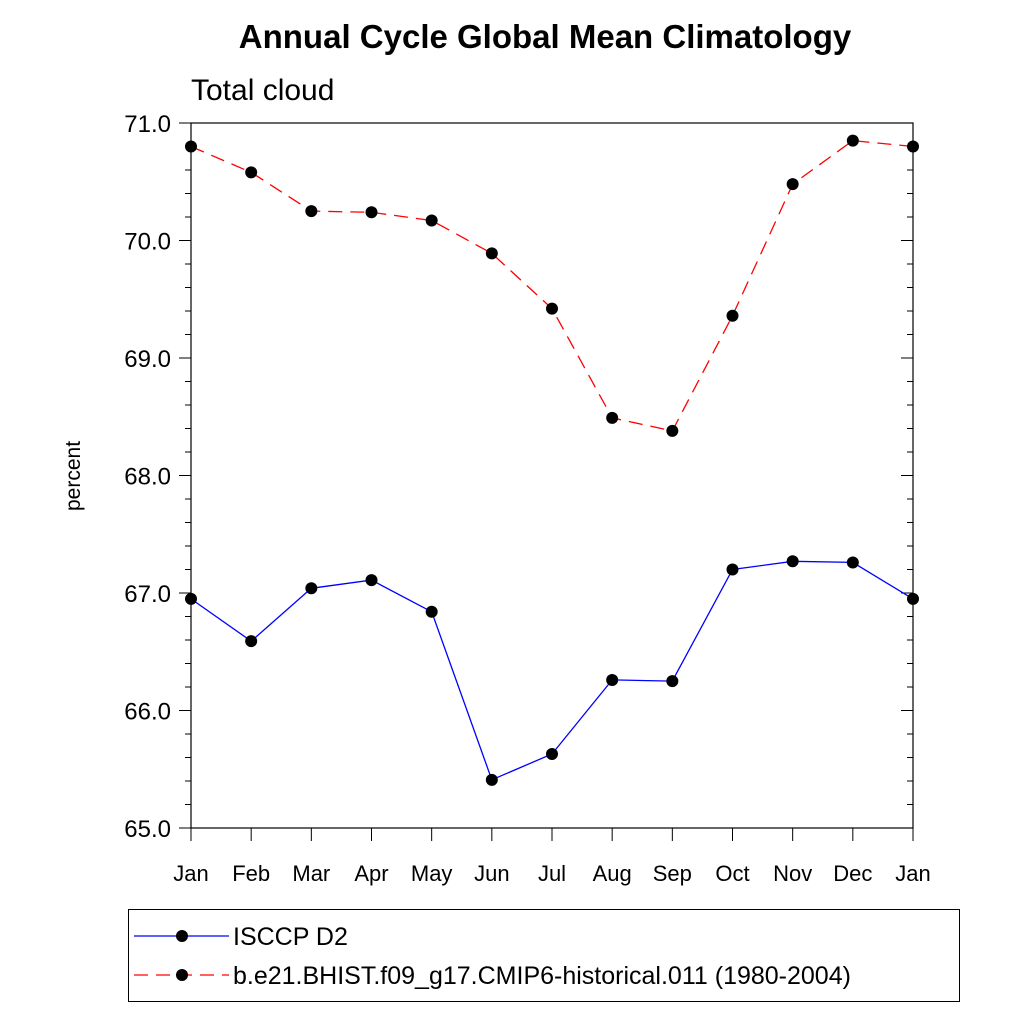 Image resolution: width=1024 pixels, height=1024 pixels. I want to click on x-tick-label: May, so click(432, 873).